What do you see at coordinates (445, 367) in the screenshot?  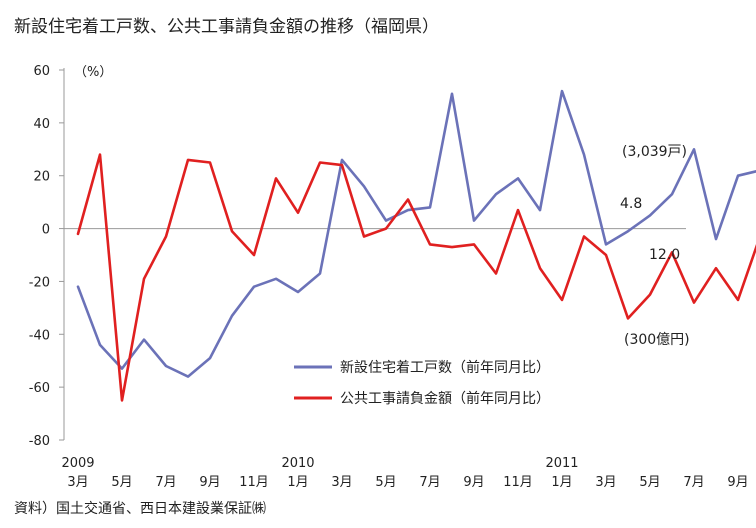 I see `legend-label-housing: 新設住宅着工戸数（前年同月比）` at bounding box center [445, 367].